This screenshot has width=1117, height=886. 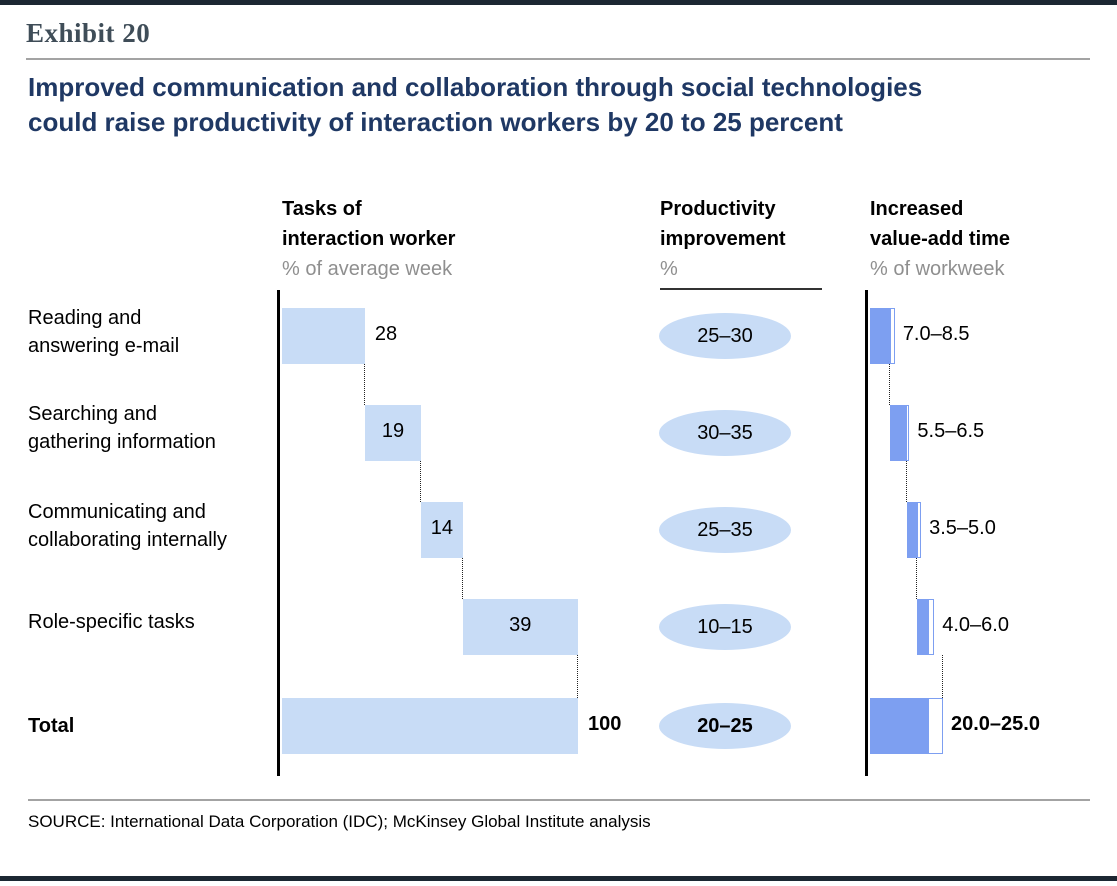 What do you see at coordinates (117, 512) in the screenshot?
I see `row-label-line: Communicating and` at bounding box center [117, 512].